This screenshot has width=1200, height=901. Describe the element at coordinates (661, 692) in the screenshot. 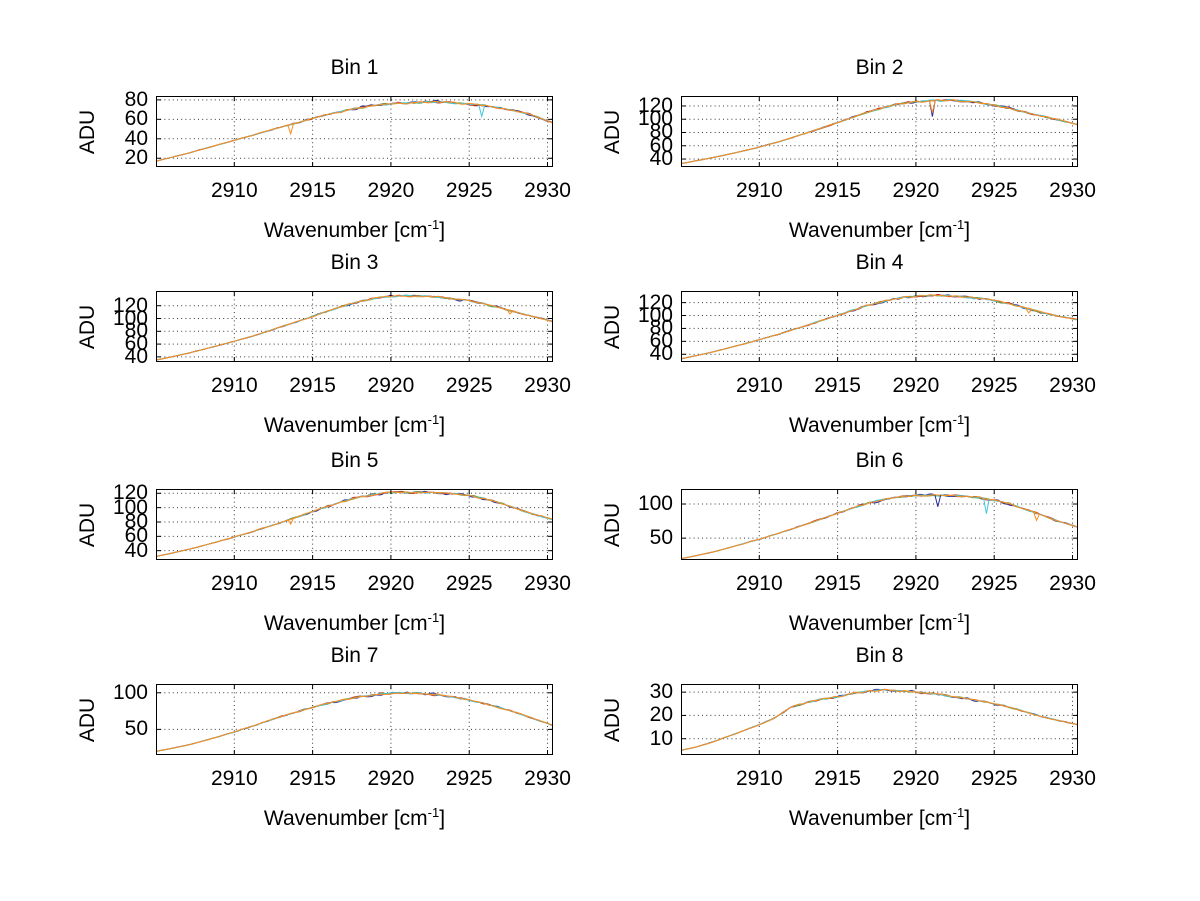

I see `y-tick-label: 30` at that location.